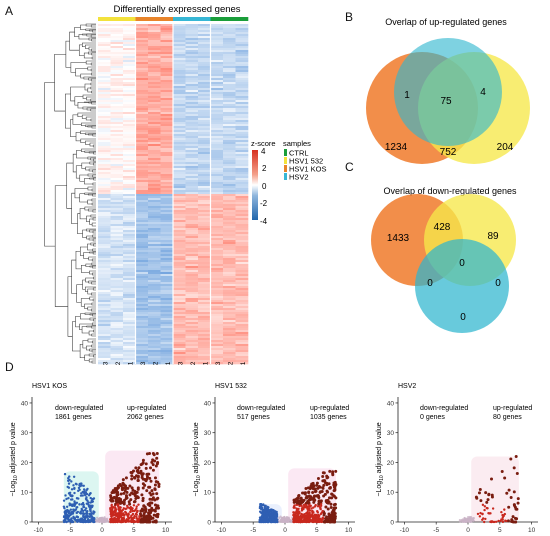 The width and height of the screenshot is (550, 536). I want to click on sample-bar-segment, so click(142, 19).